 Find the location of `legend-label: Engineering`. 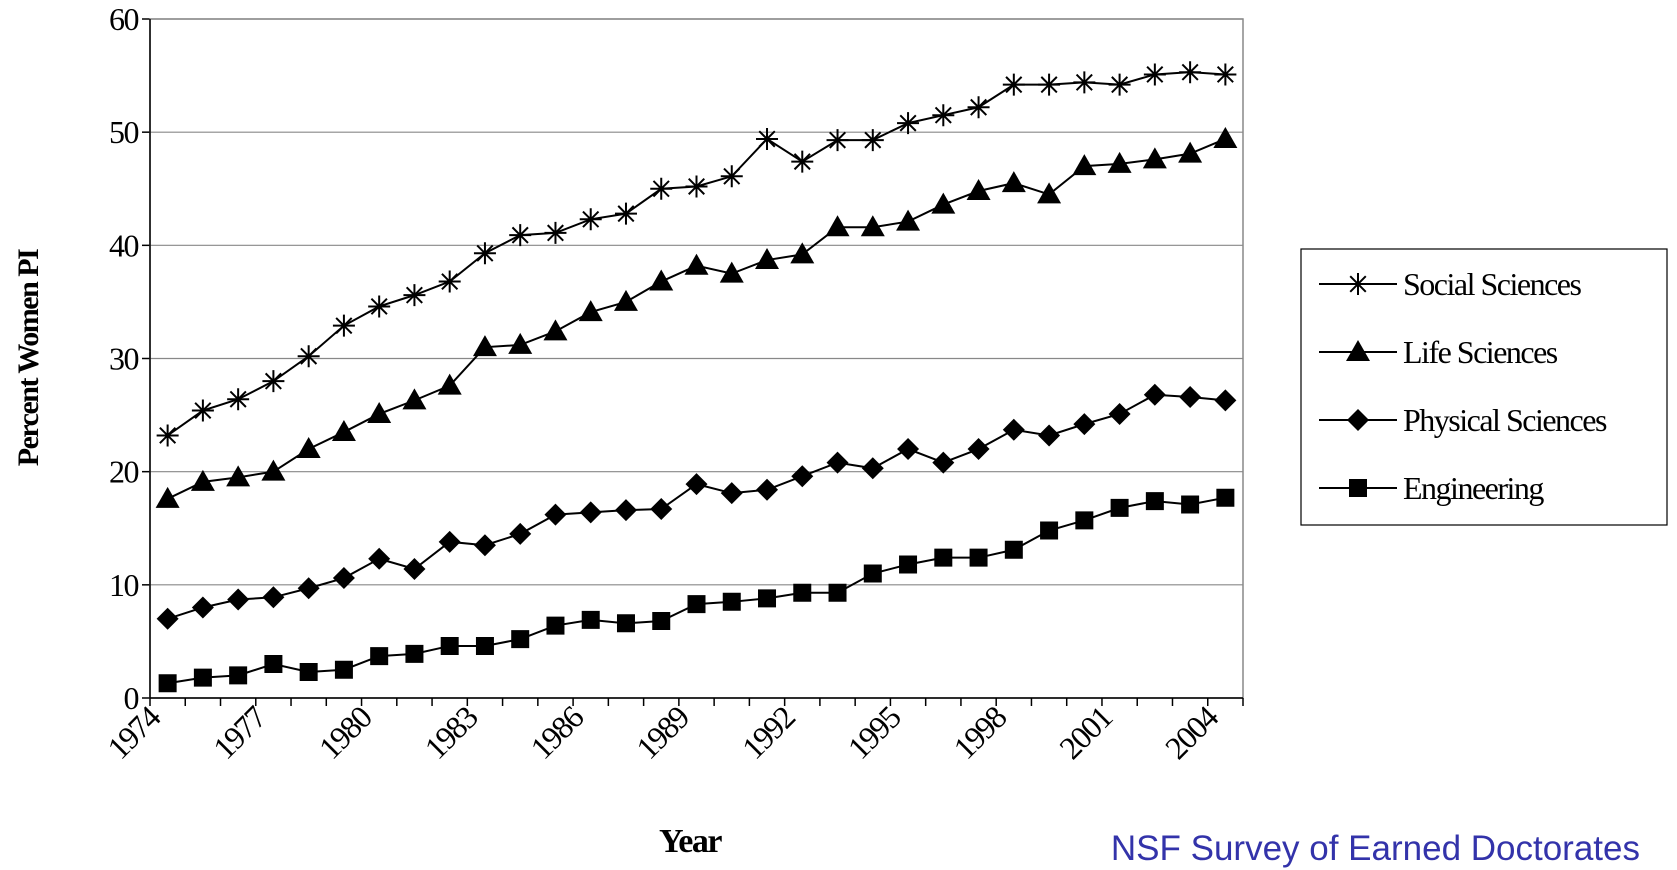

legend-label: Engineering is located at coordinates (1473, 488).